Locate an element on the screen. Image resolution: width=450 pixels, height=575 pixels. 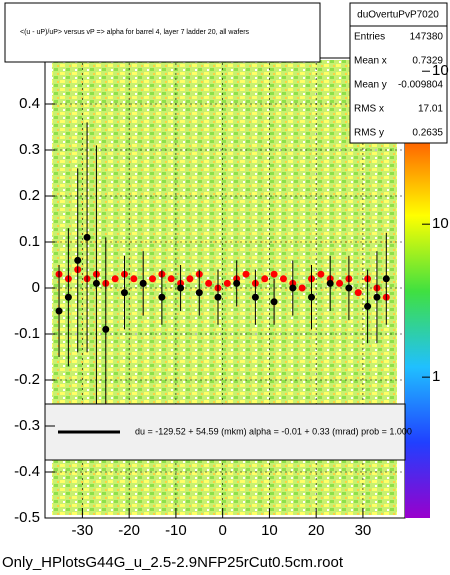
z-tick-label: 1 is located at coordinates (436, 376).